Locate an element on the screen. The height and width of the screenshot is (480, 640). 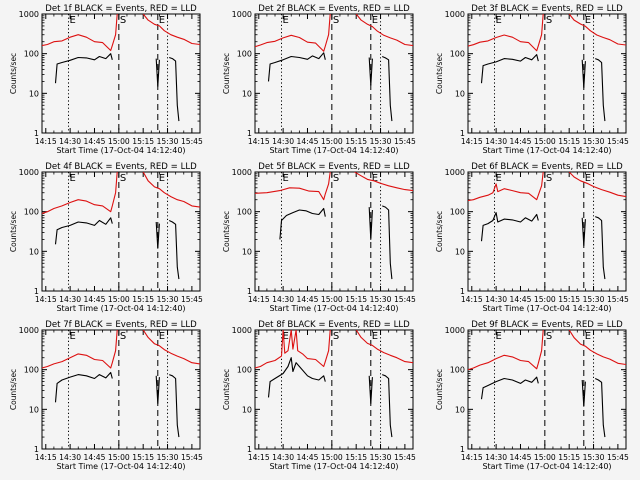
chart-title: Det 2f BLACK = Events, RED = LLD is located at coordinates (334, 9).